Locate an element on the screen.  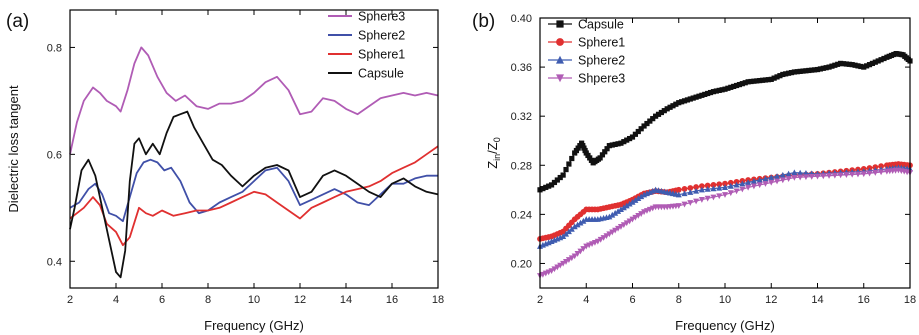
y-tick-label-a: 0.4 is located at coordinates (54, 262).